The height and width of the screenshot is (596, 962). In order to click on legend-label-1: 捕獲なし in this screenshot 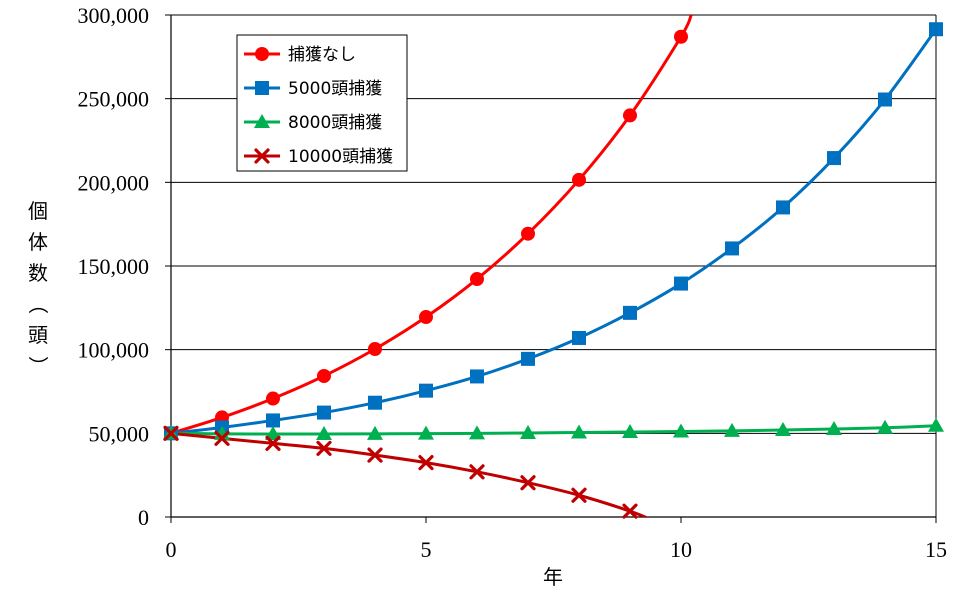, I will do `click(322, 55)`.